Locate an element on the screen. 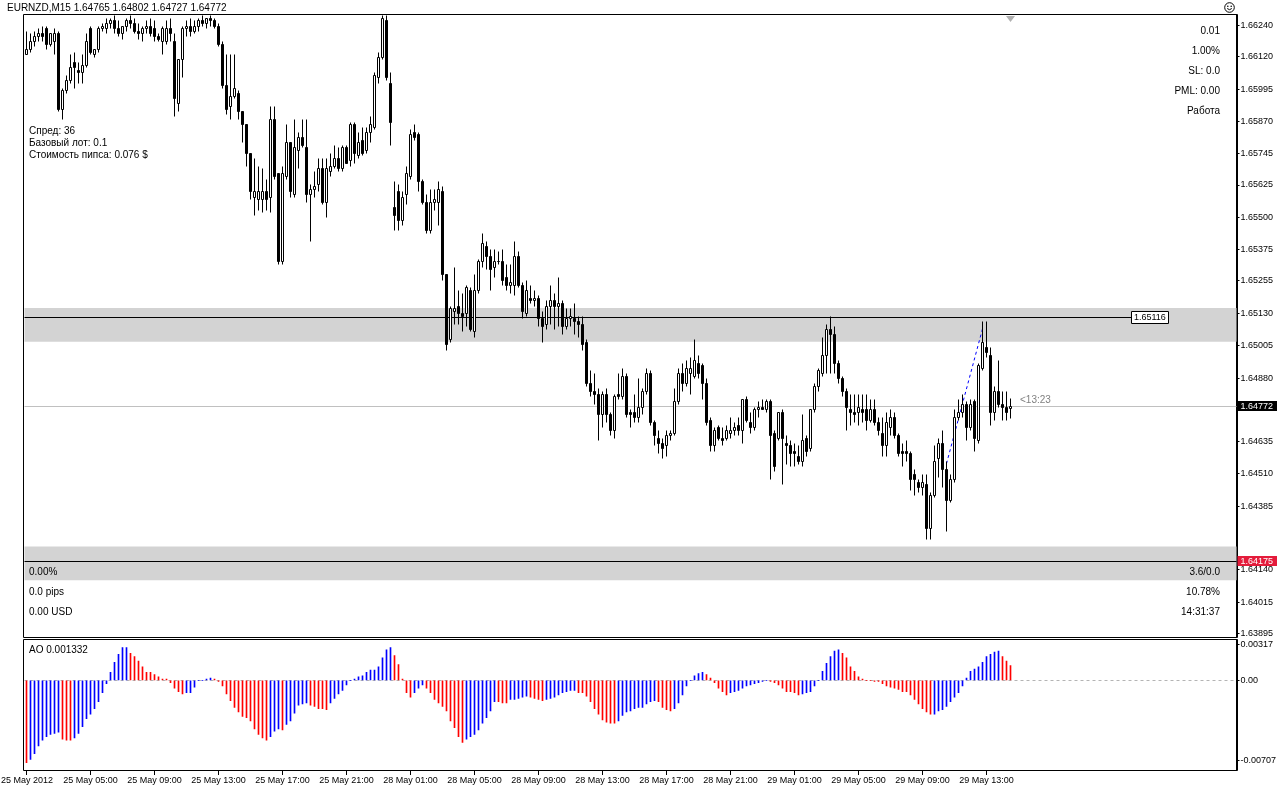 The height and width of the screenshot is (789, 1277). y-tick-label: 1.65745 is located at coordinates (1257, 153).